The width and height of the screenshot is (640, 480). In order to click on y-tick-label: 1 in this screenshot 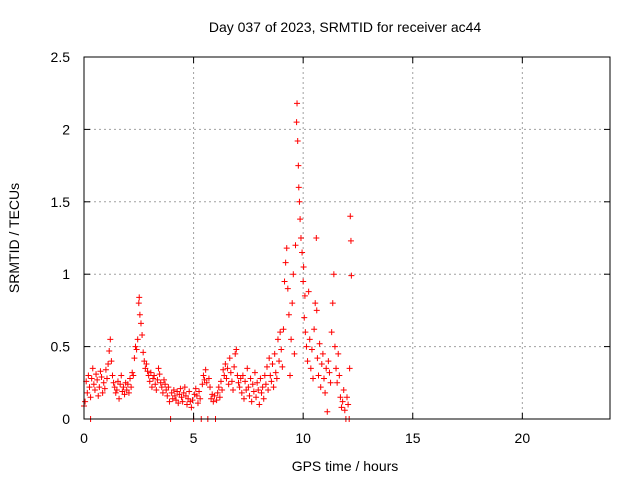, I will do `click(66, 274)`.